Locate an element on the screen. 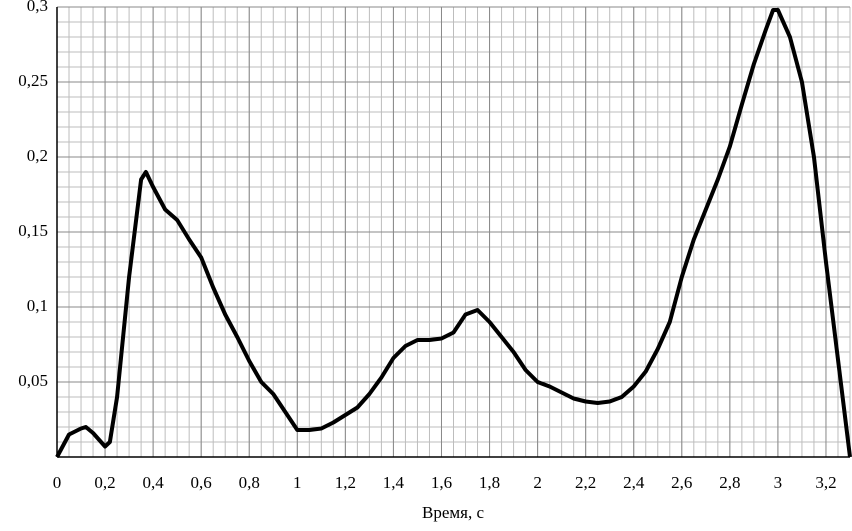 This screenshot has height=531, width=852. x-tick-label: 1 is located at coordinates (297, 482).